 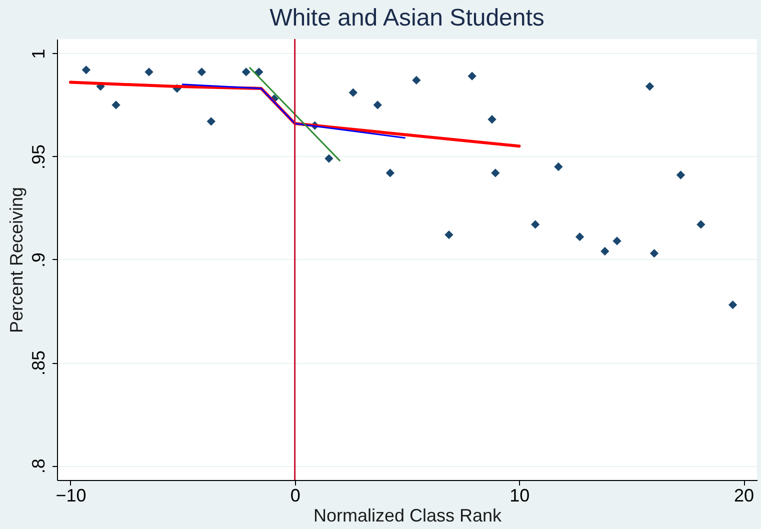 What do you see at coordinates (38, 363) in the screenshot?
I see `y-tick-label: .85` at bounding box center [38, 363].